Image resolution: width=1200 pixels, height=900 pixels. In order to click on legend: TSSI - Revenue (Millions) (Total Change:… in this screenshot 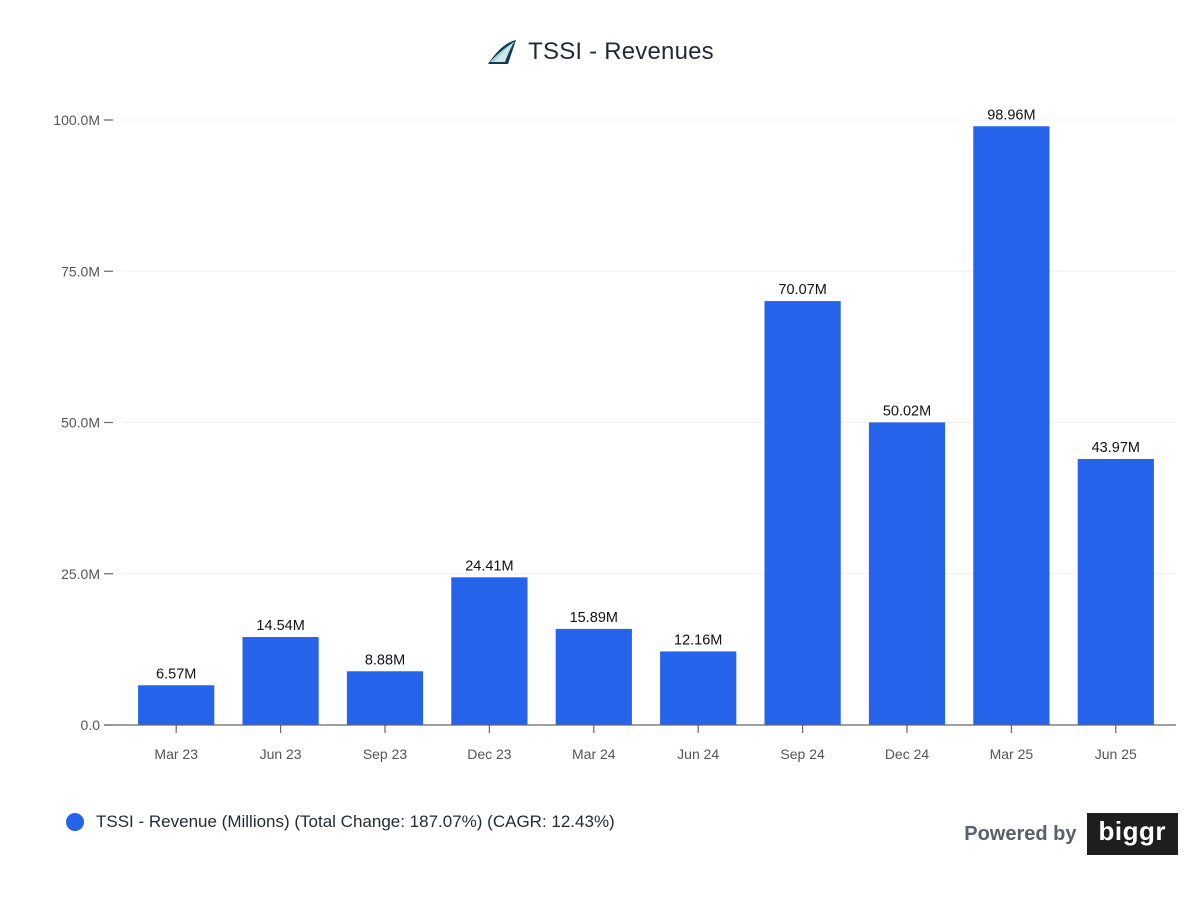, I will do `click(340, 822)`.